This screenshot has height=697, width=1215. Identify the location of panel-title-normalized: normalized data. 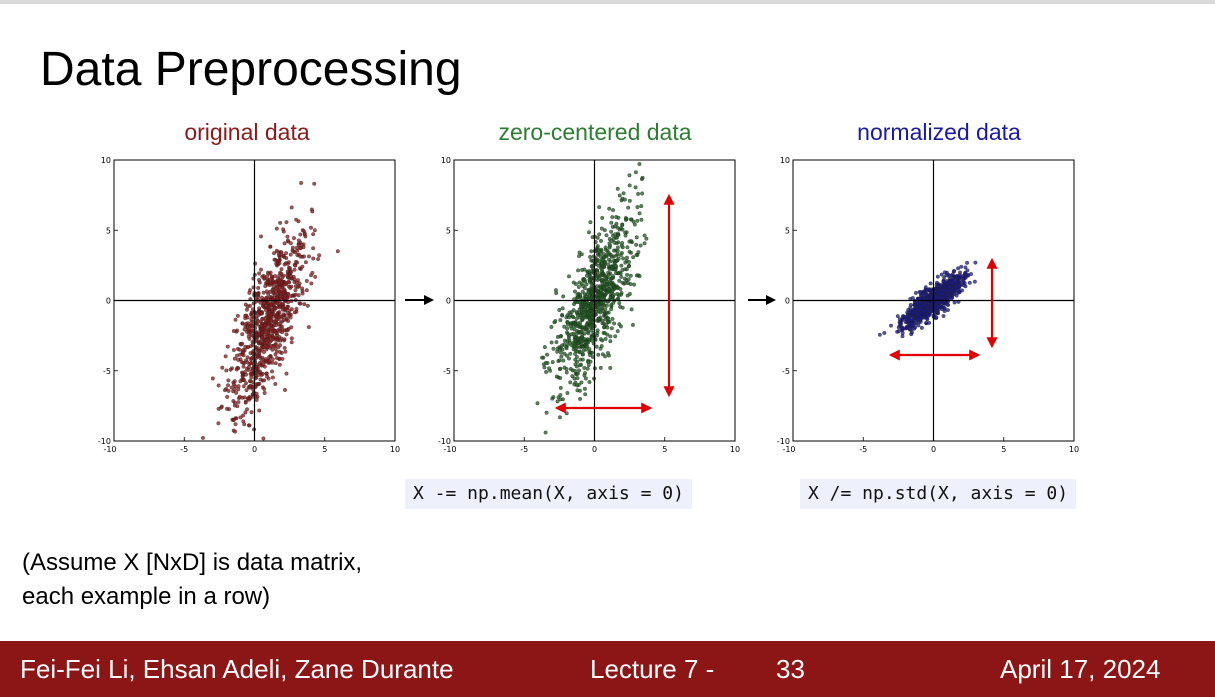
(939, 132).